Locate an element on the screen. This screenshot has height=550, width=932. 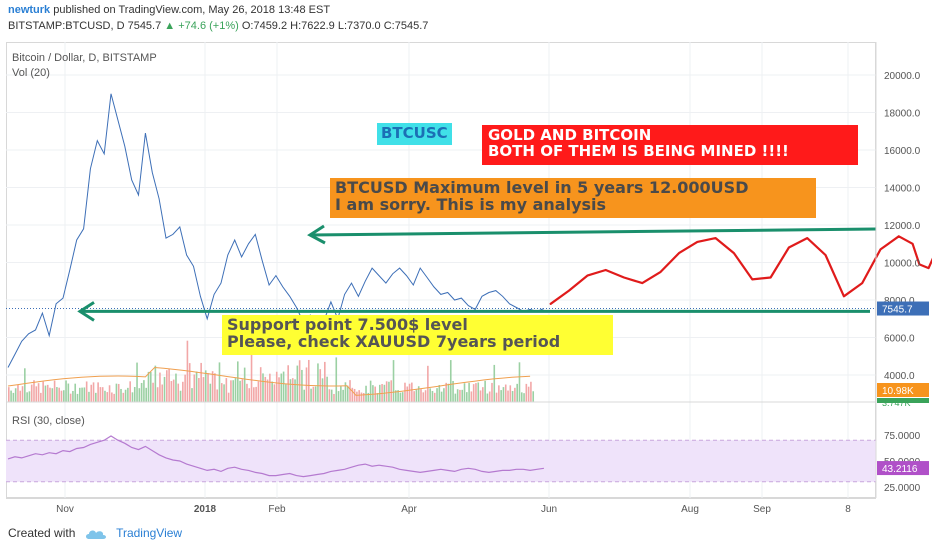
ohlc-values: O:7459.2 H:7622.9 L:7370.0 C:7545.7 is located at coordinates (335, 26).